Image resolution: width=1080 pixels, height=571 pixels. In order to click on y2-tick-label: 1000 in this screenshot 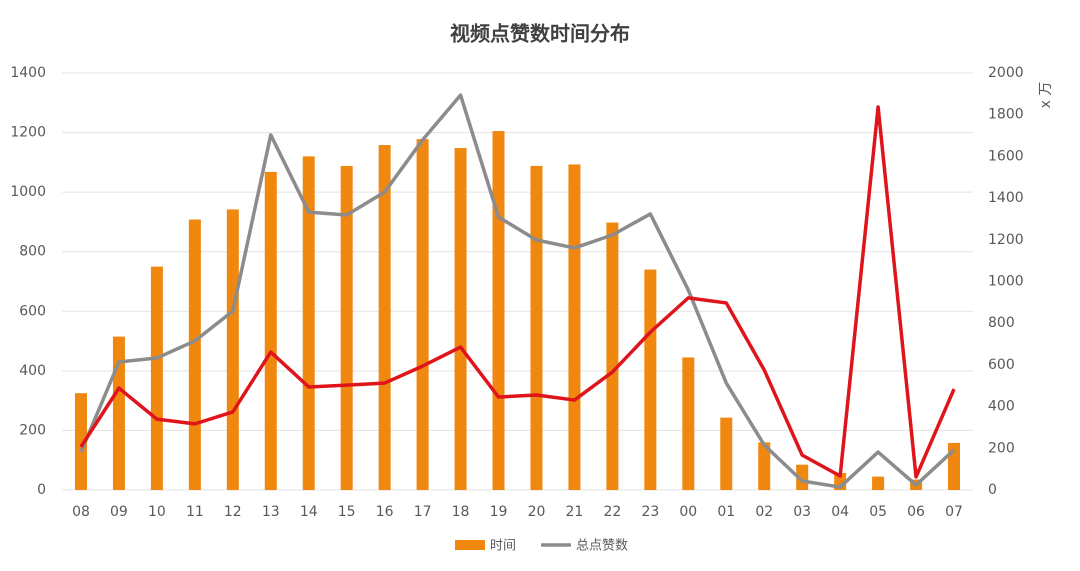, I will do `click(1006, 282)`.